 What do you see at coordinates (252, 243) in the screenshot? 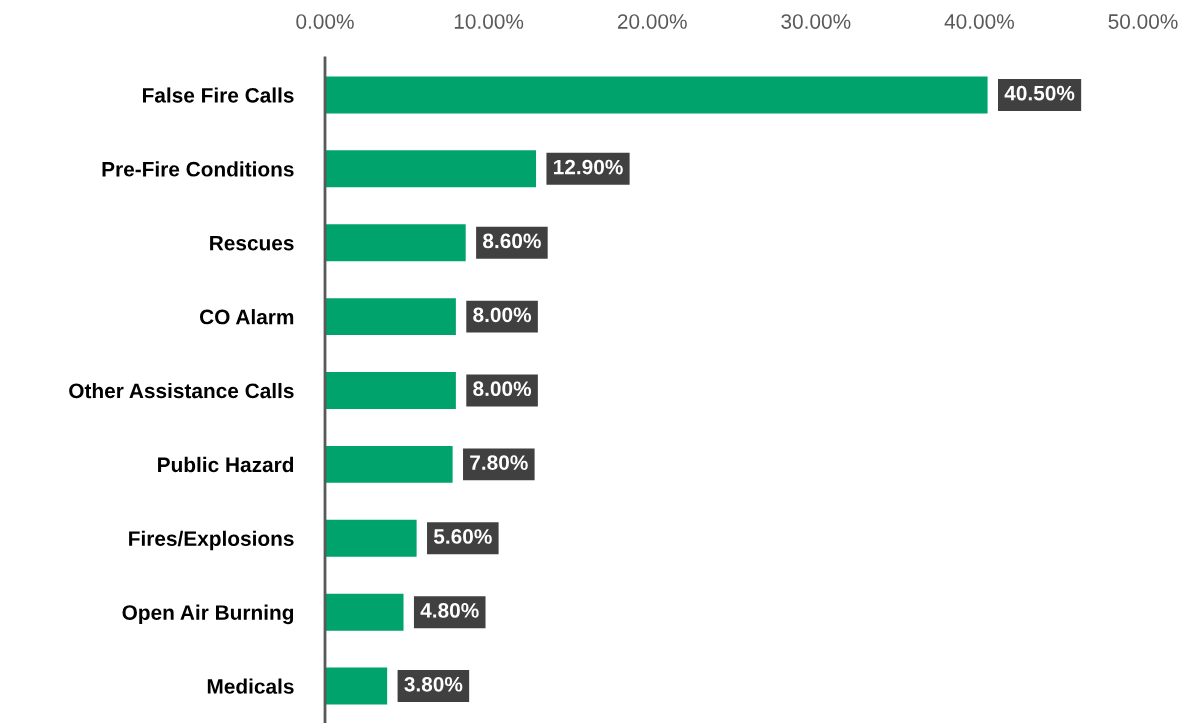
I see `y-tick-label: Rescues` at bounding box center [252, 243].